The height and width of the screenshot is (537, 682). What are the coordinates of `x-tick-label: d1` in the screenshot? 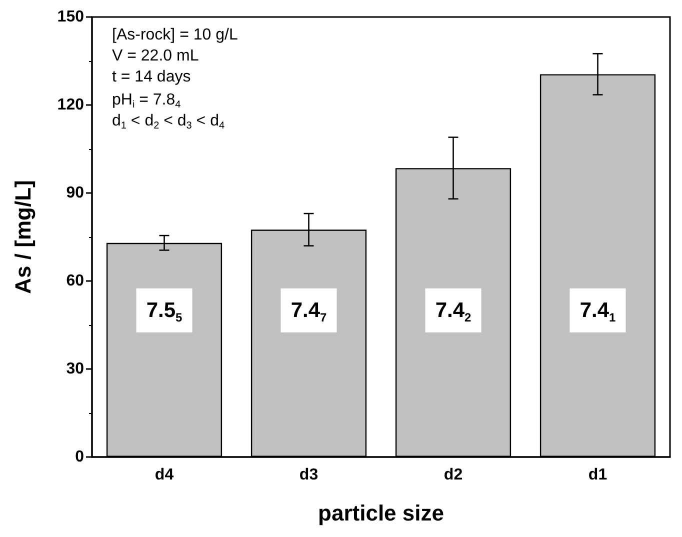 It's located at (598, 475).